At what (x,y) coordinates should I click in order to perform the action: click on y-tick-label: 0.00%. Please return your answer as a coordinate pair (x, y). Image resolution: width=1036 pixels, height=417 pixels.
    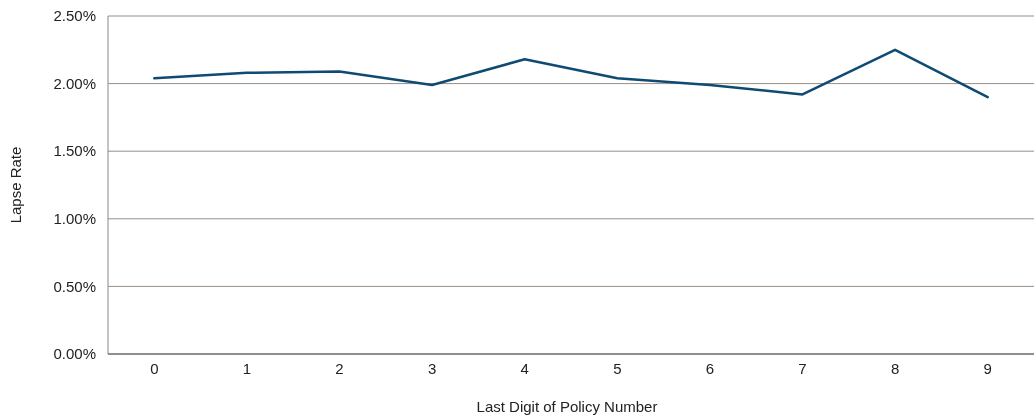
    Looking at the image, I should click on (74, 354).